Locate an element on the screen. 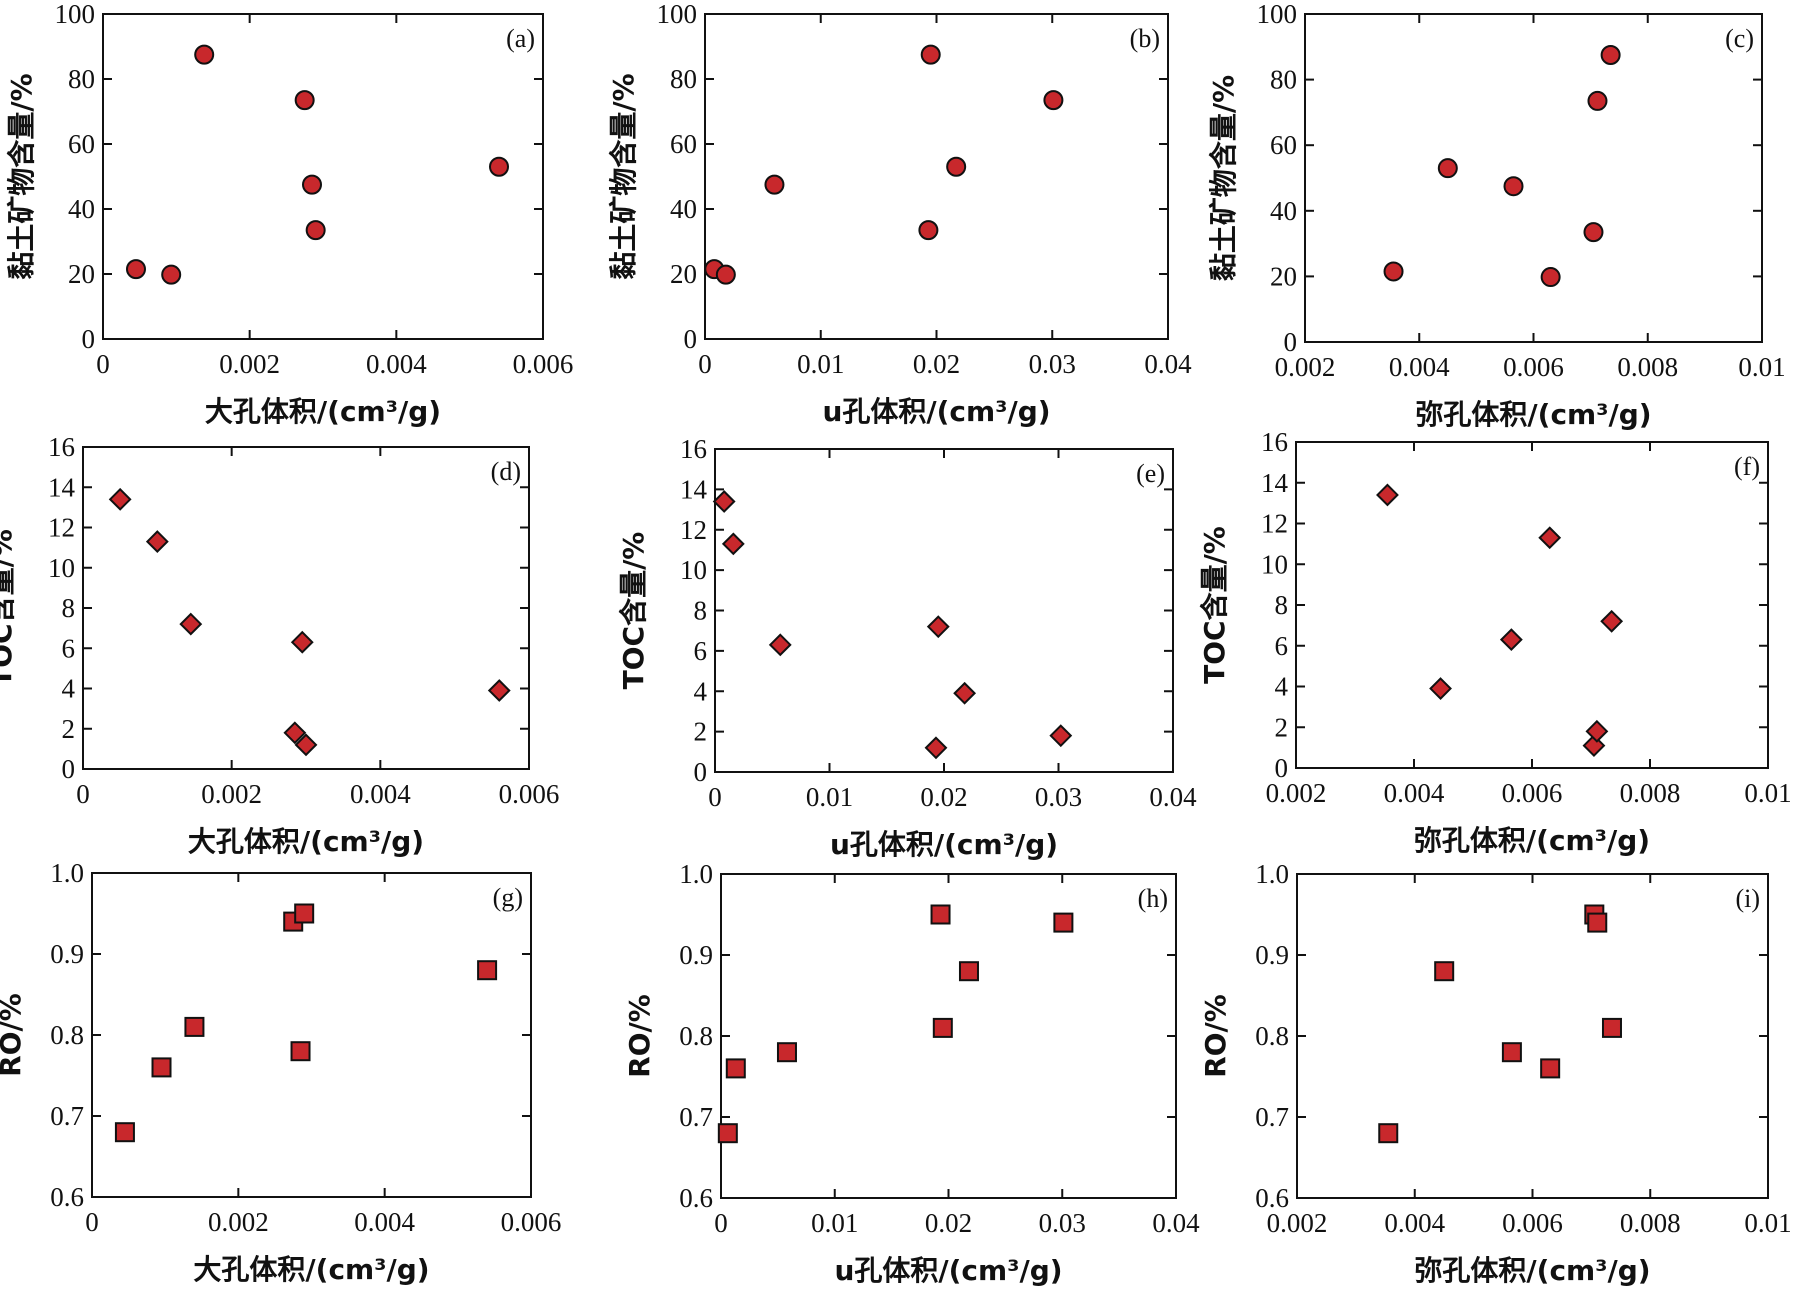 This screenshot has width=1801, height=1294. panel-tag: (e) is located at coordinates (1150, 473).